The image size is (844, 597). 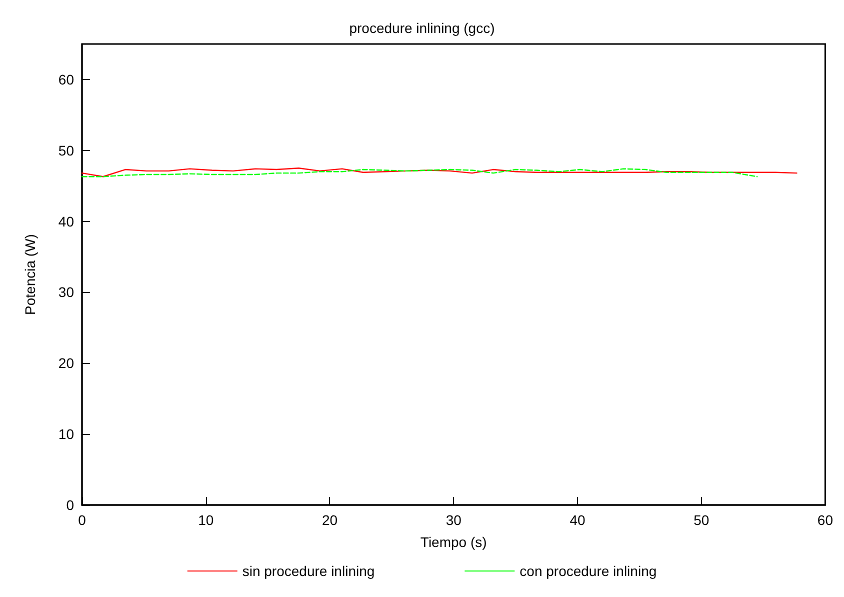 I want to click on x-tick-label: 30, so click(x=454, y=520).